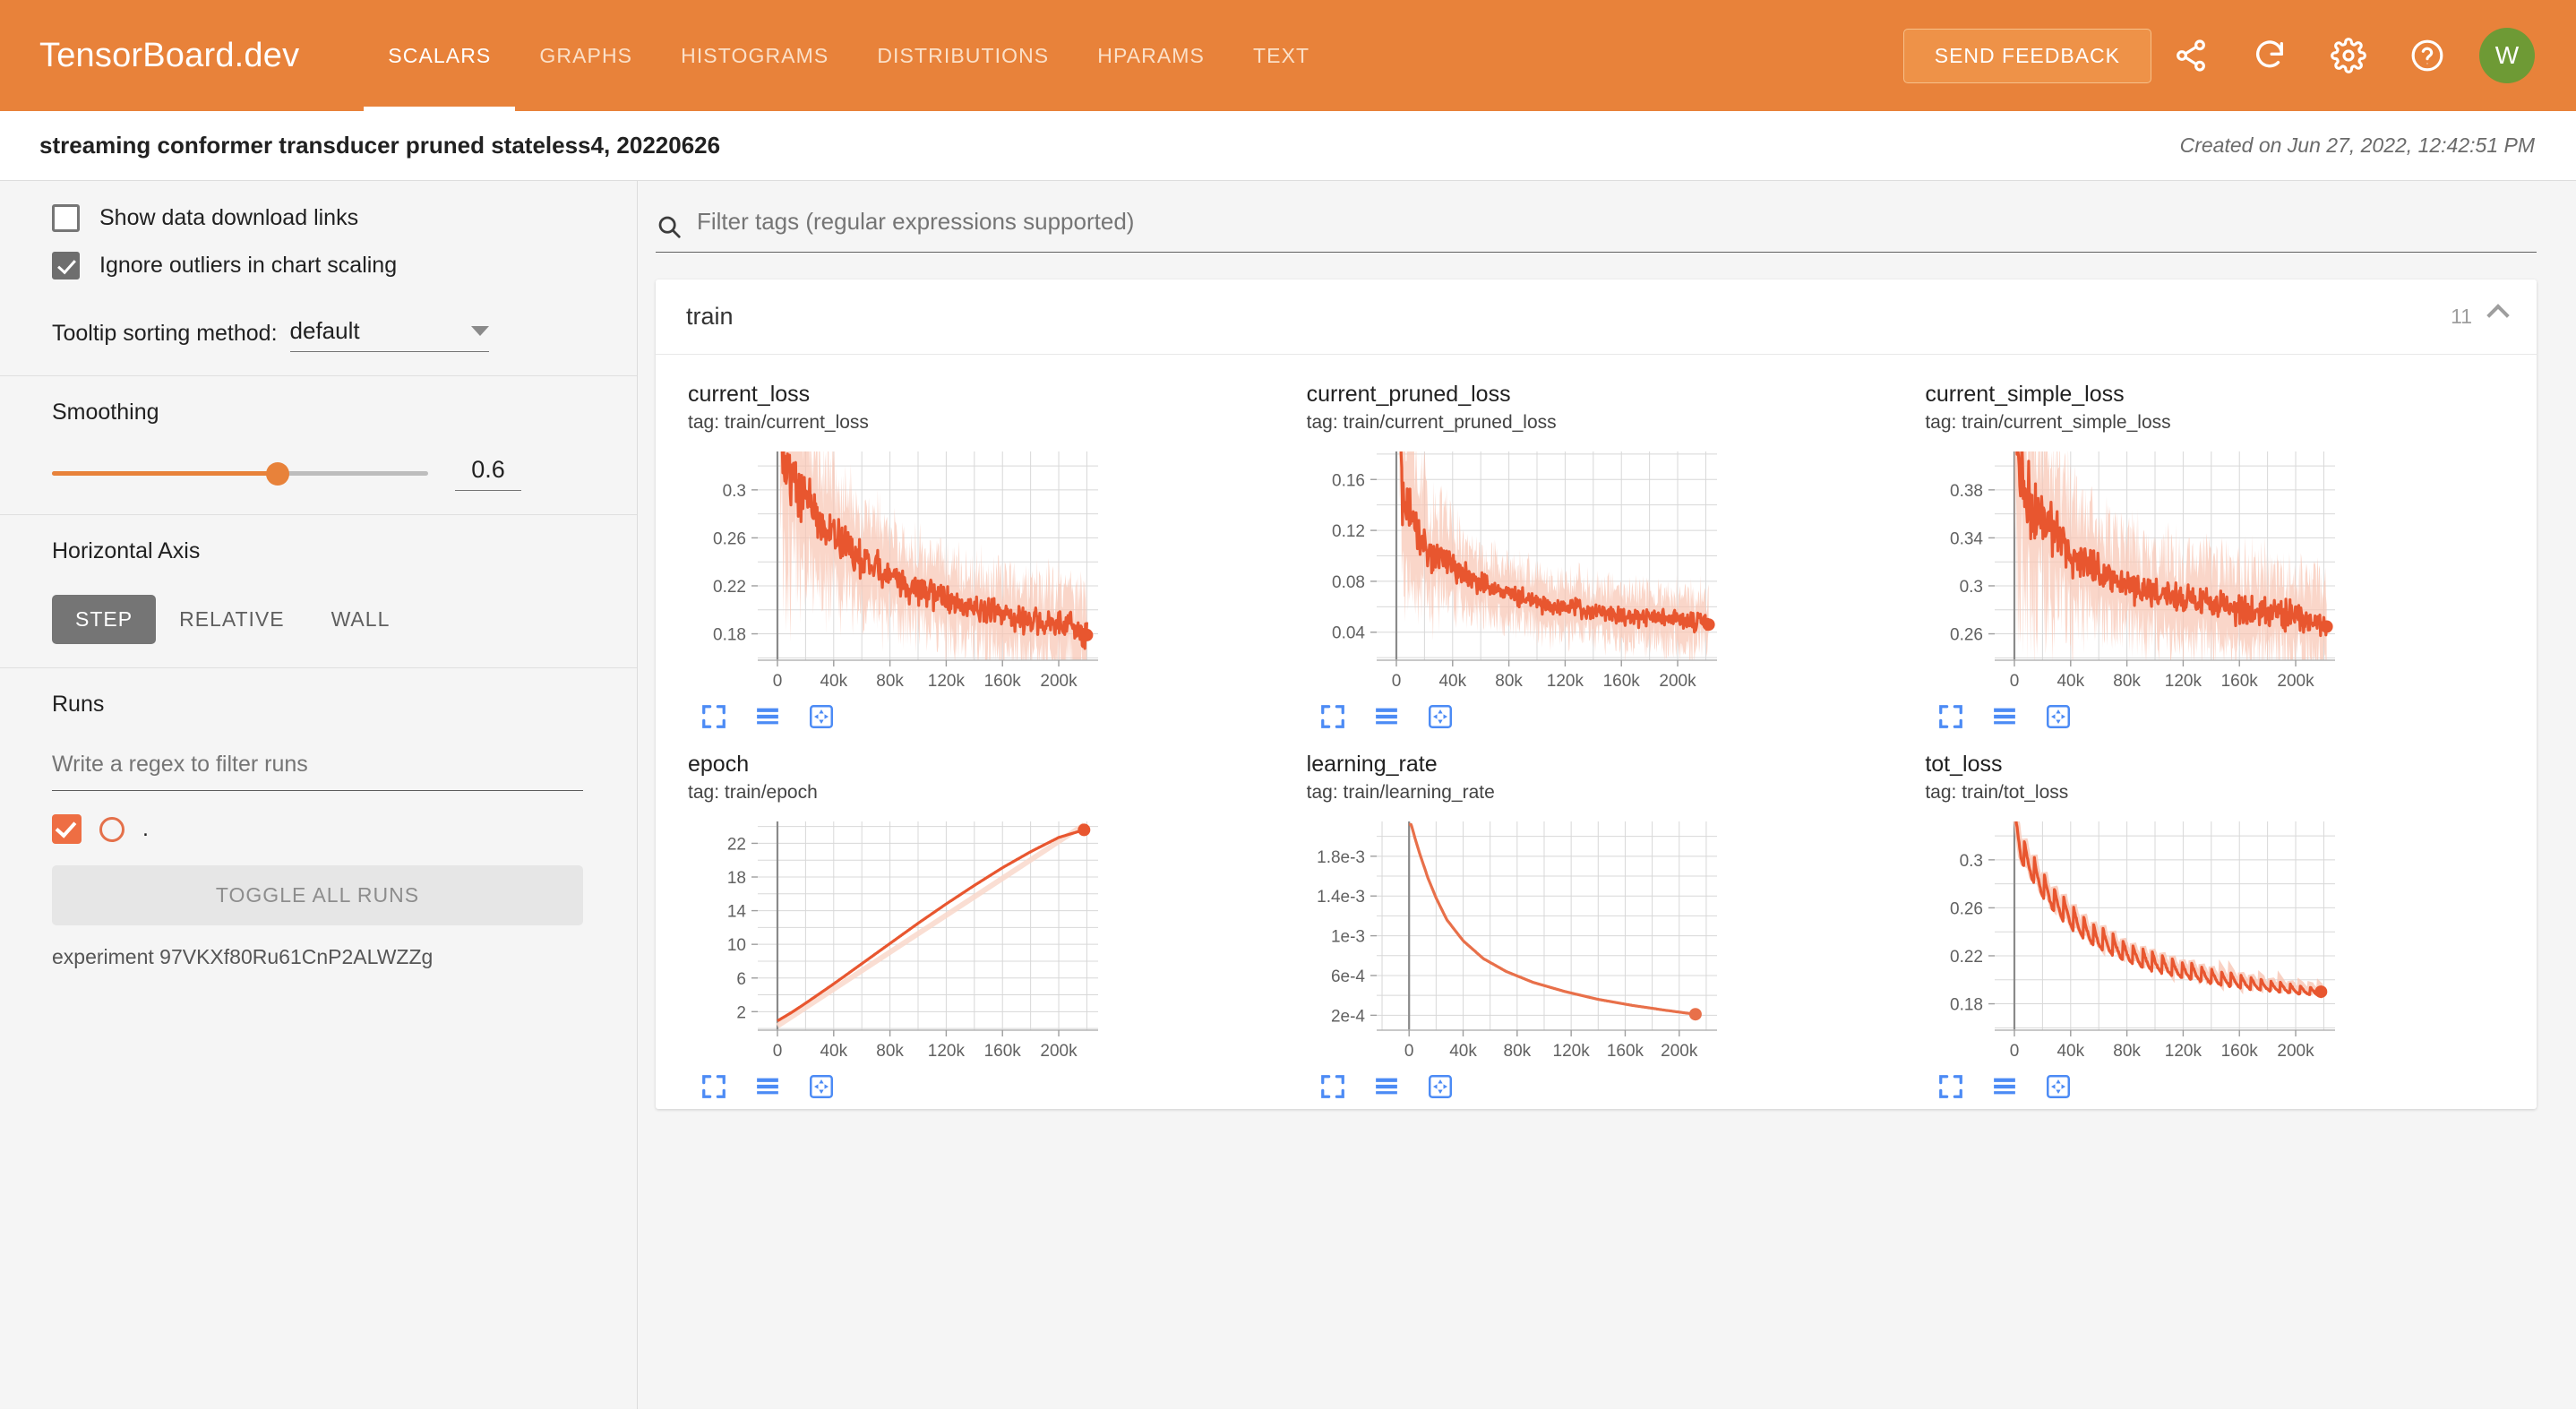 The height and width of the screenshot is (1410, 2576). Describe the element at coordinates (2498, 315) in the screenshot. I see `chevron-up-icon` at that location.